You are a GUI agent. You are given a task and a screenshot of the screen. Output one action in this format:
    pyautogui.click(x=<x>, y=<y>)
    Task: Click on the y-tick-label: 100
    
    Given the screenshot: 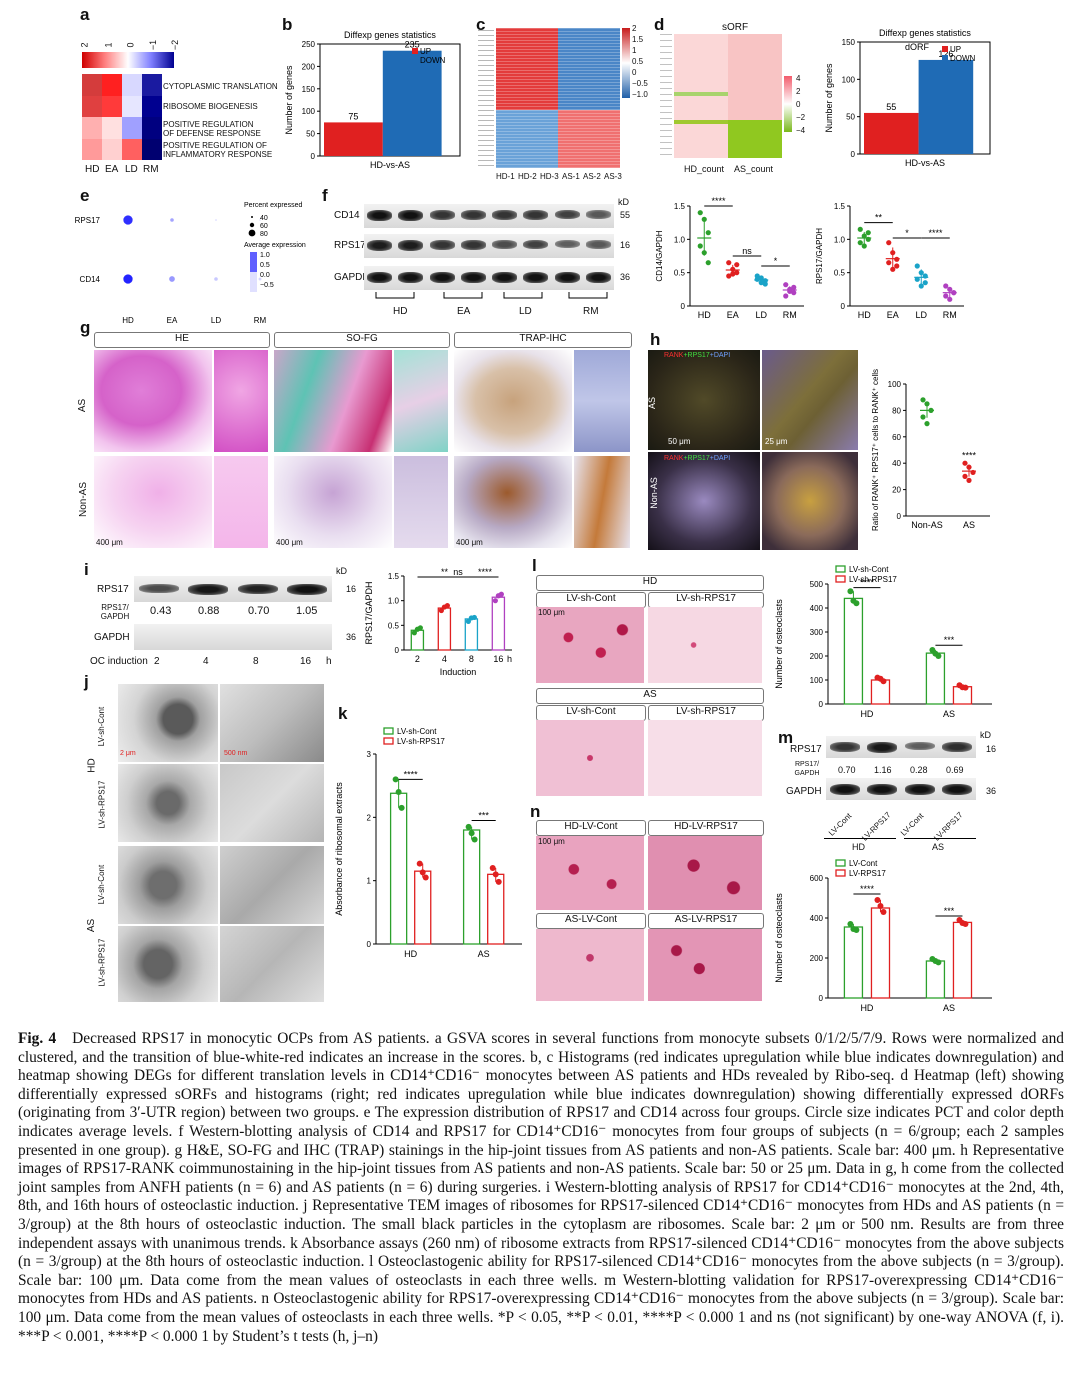 What is the action you would take?
    pyautogui.click(x=309, y=111)
    